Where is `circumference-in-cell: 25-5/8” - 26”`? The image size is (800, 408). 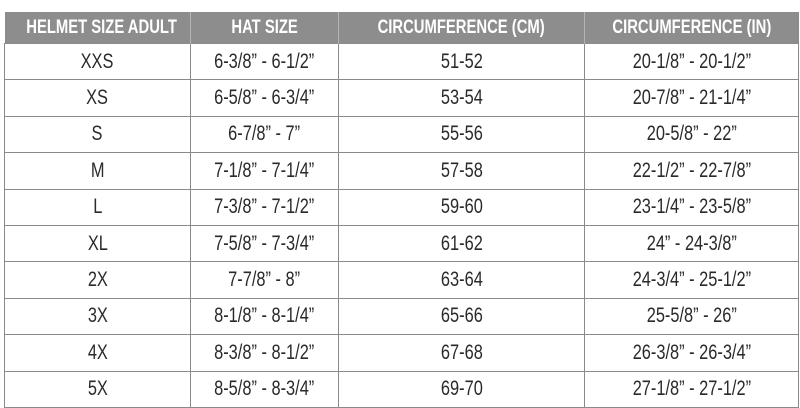
circumference-in-cell: 25-5/8” - 26” is located at coordinates (691, 316).